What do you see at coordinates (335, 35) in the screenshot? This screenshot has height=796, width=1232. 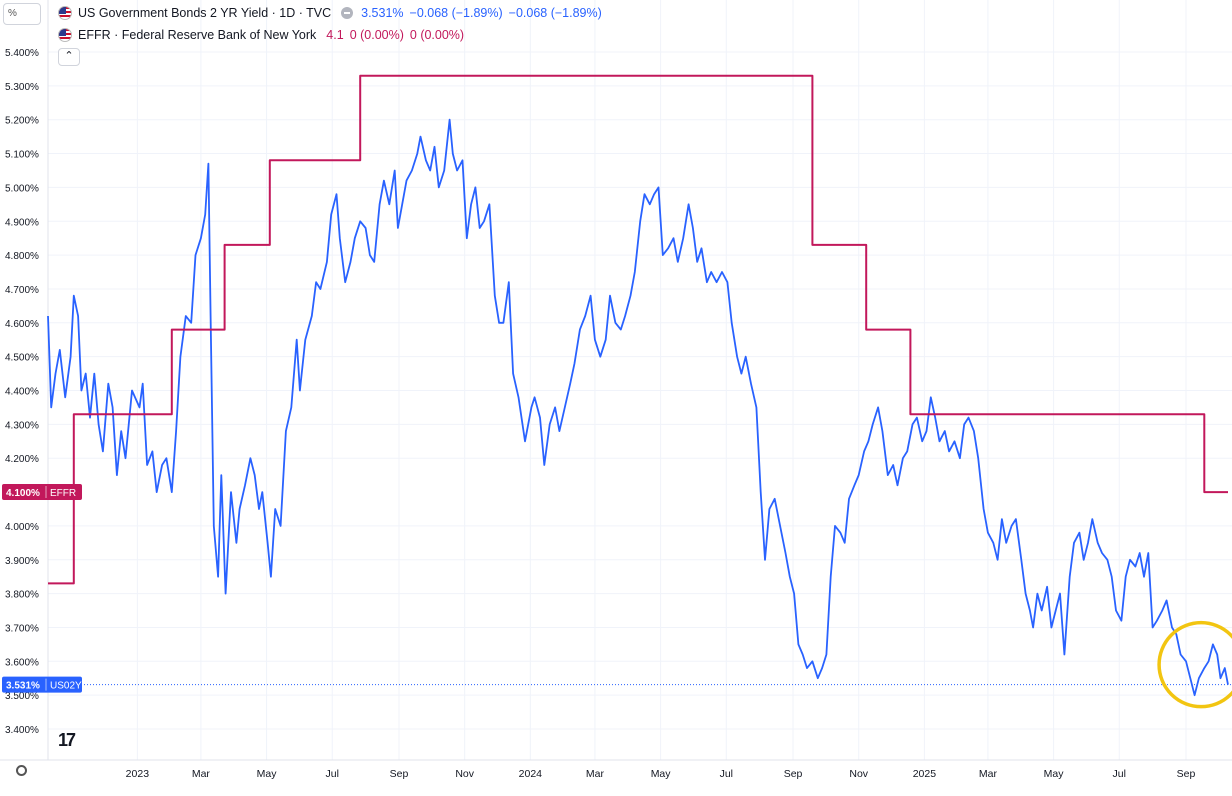 I see `series-value: 4.1` at bounding box center [335, 35].